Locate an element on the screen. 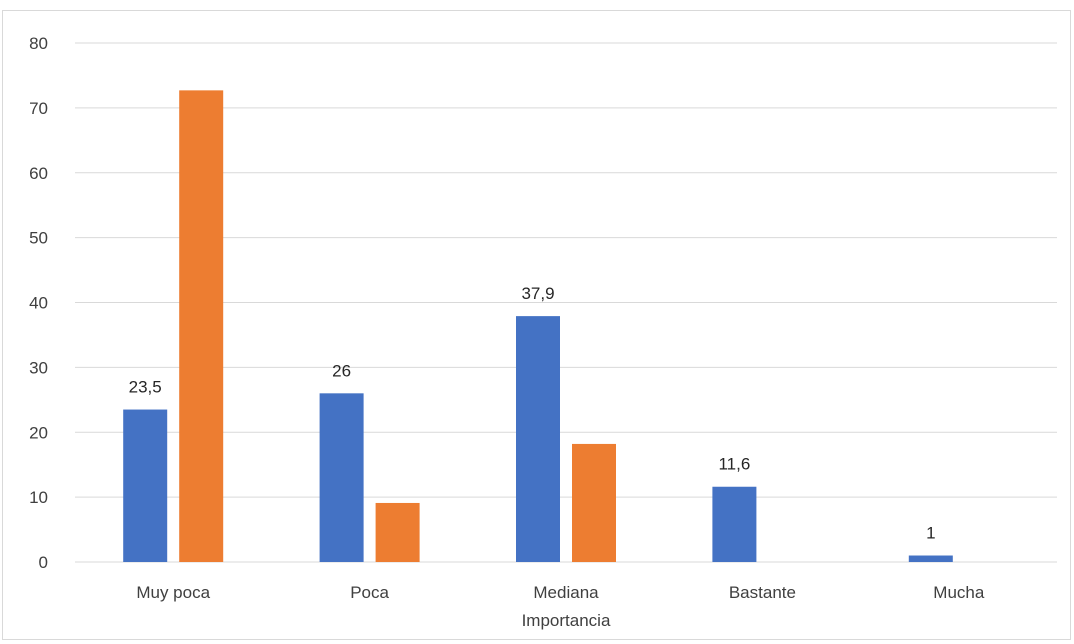 This screenshot has height=644, width=1074. data-label: 26 is located at coordinates (341, 370).